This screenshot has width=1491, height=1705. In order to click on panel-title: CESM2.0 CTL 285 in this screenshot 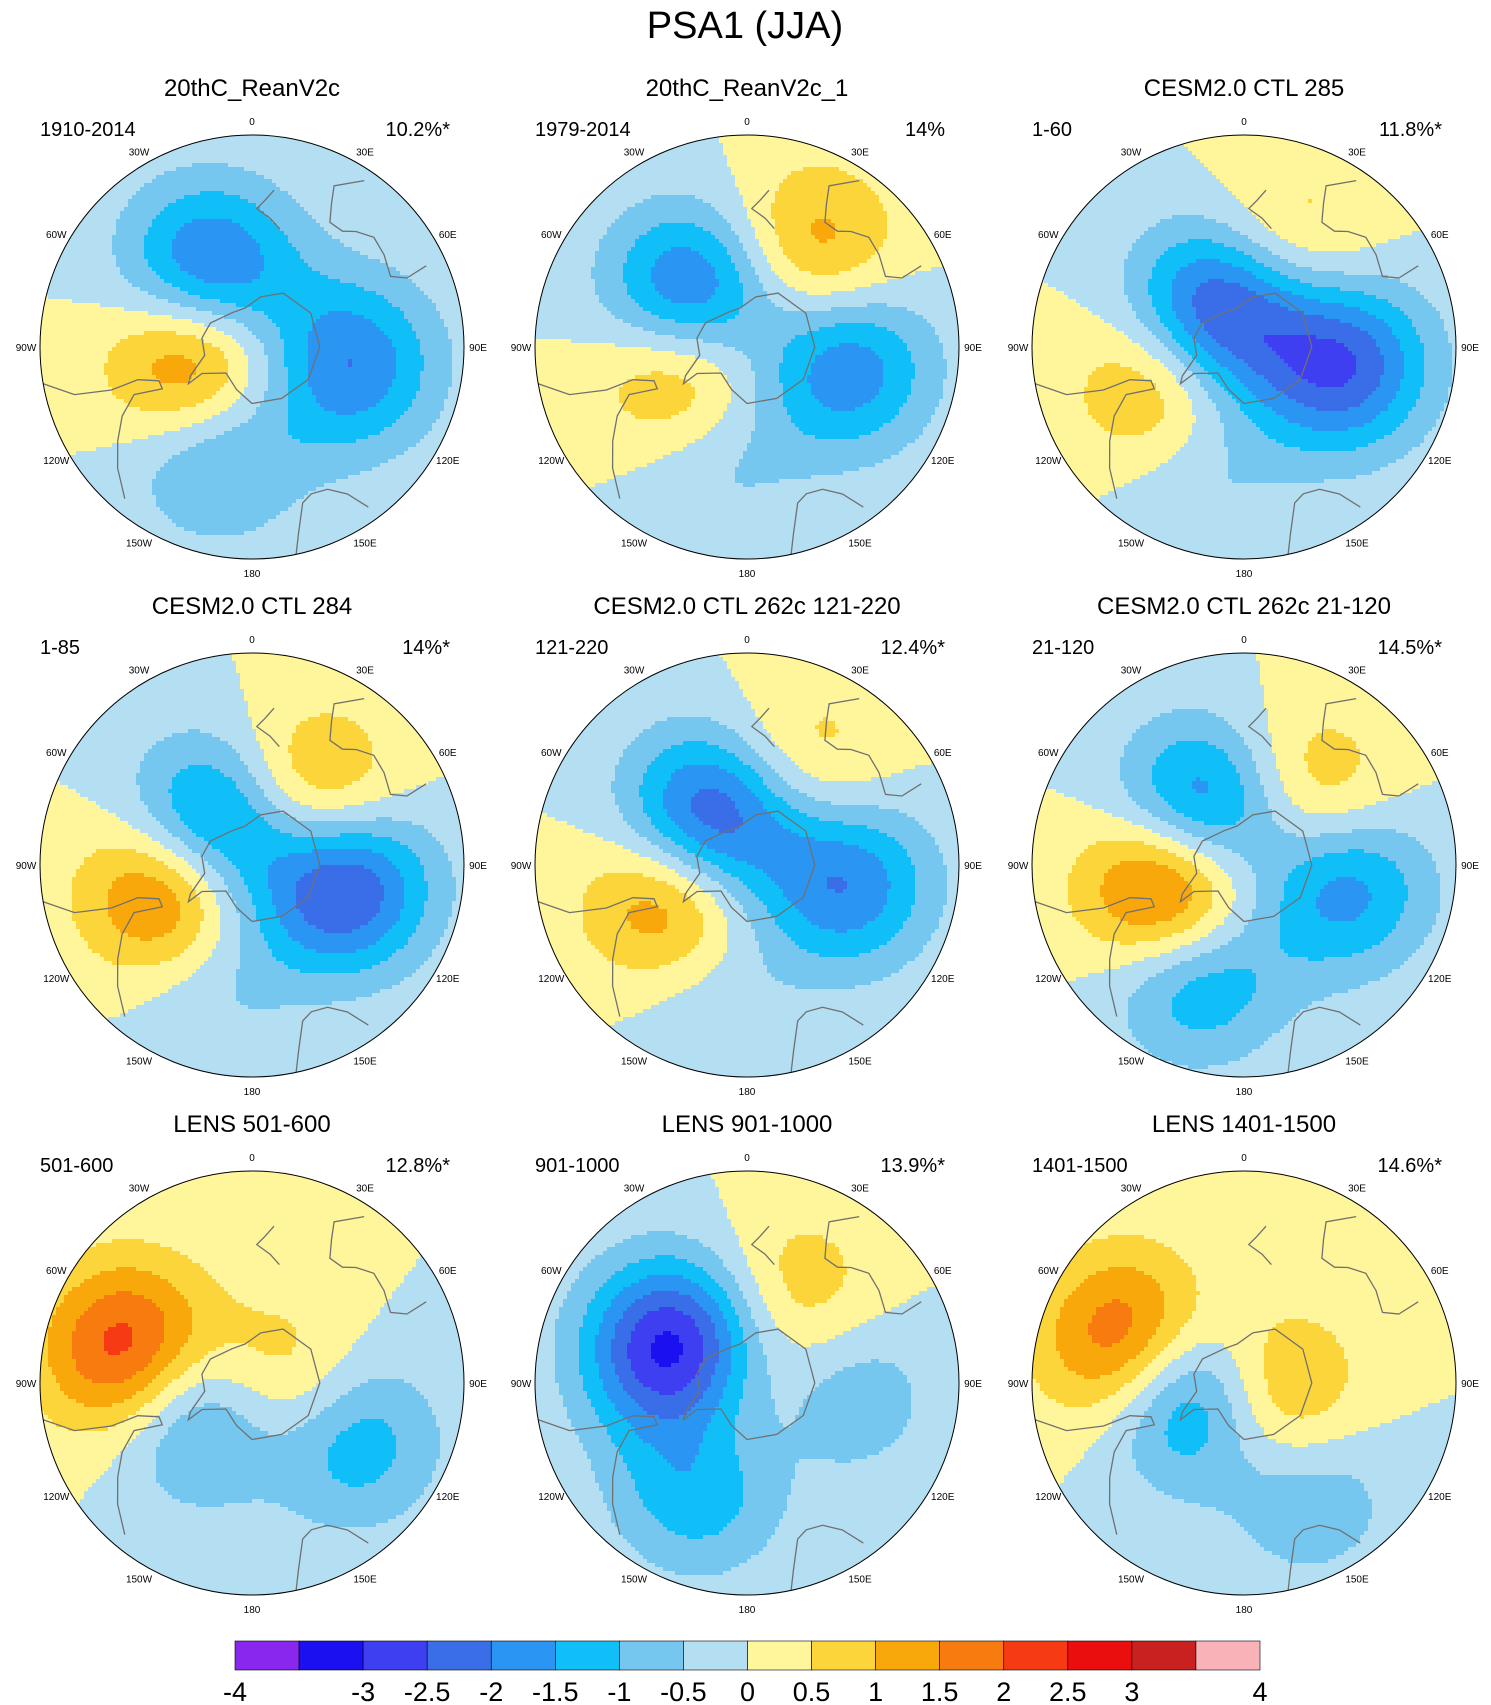, I will do `click(1244, 88)`.